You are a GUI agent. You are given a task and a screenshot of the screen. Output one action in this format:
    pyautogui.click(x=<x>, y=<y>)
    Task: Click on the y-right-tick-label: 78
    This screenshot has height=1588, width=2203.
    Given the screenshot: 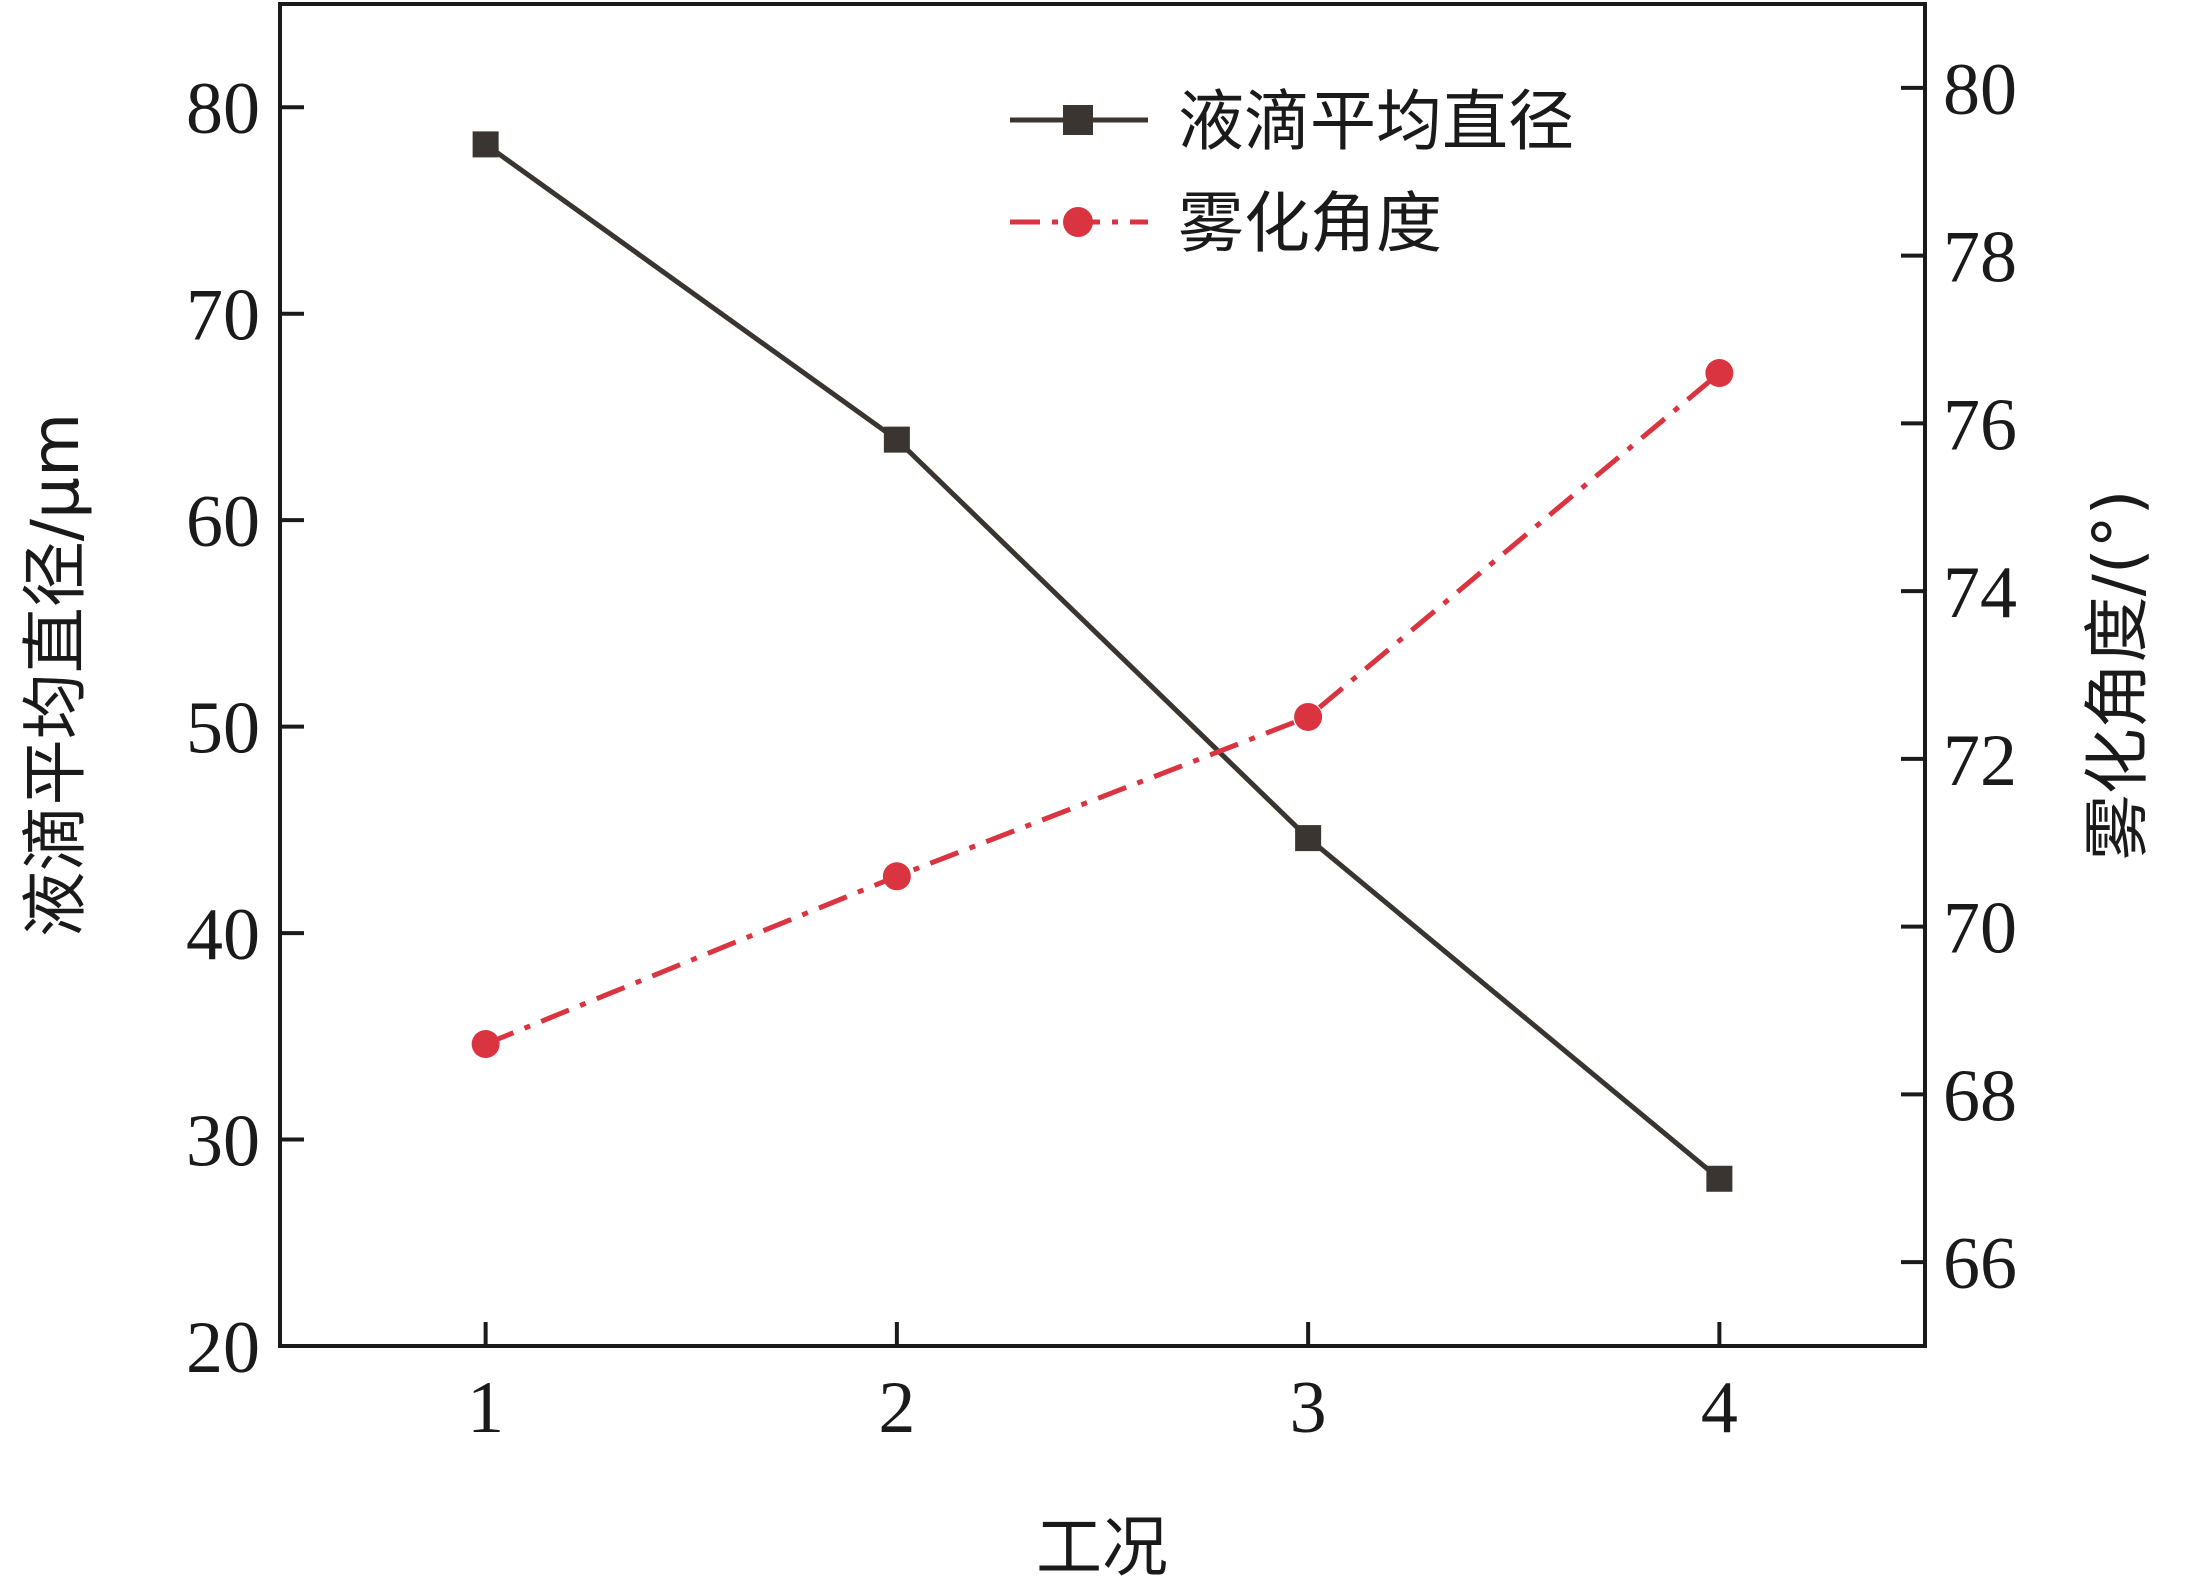 What is the action you would take?
    pyautogui.click(x=1980, y=258)
    